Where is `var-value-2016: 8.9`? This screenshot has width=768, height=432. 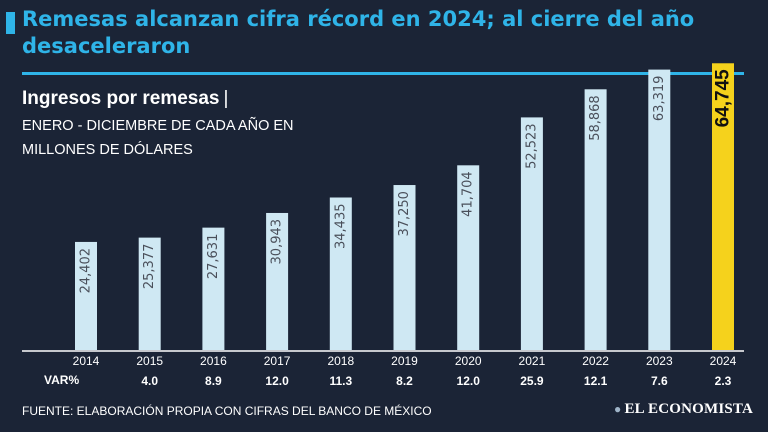 var-value-2016: 8.9 is located at coordinates (213, 381).